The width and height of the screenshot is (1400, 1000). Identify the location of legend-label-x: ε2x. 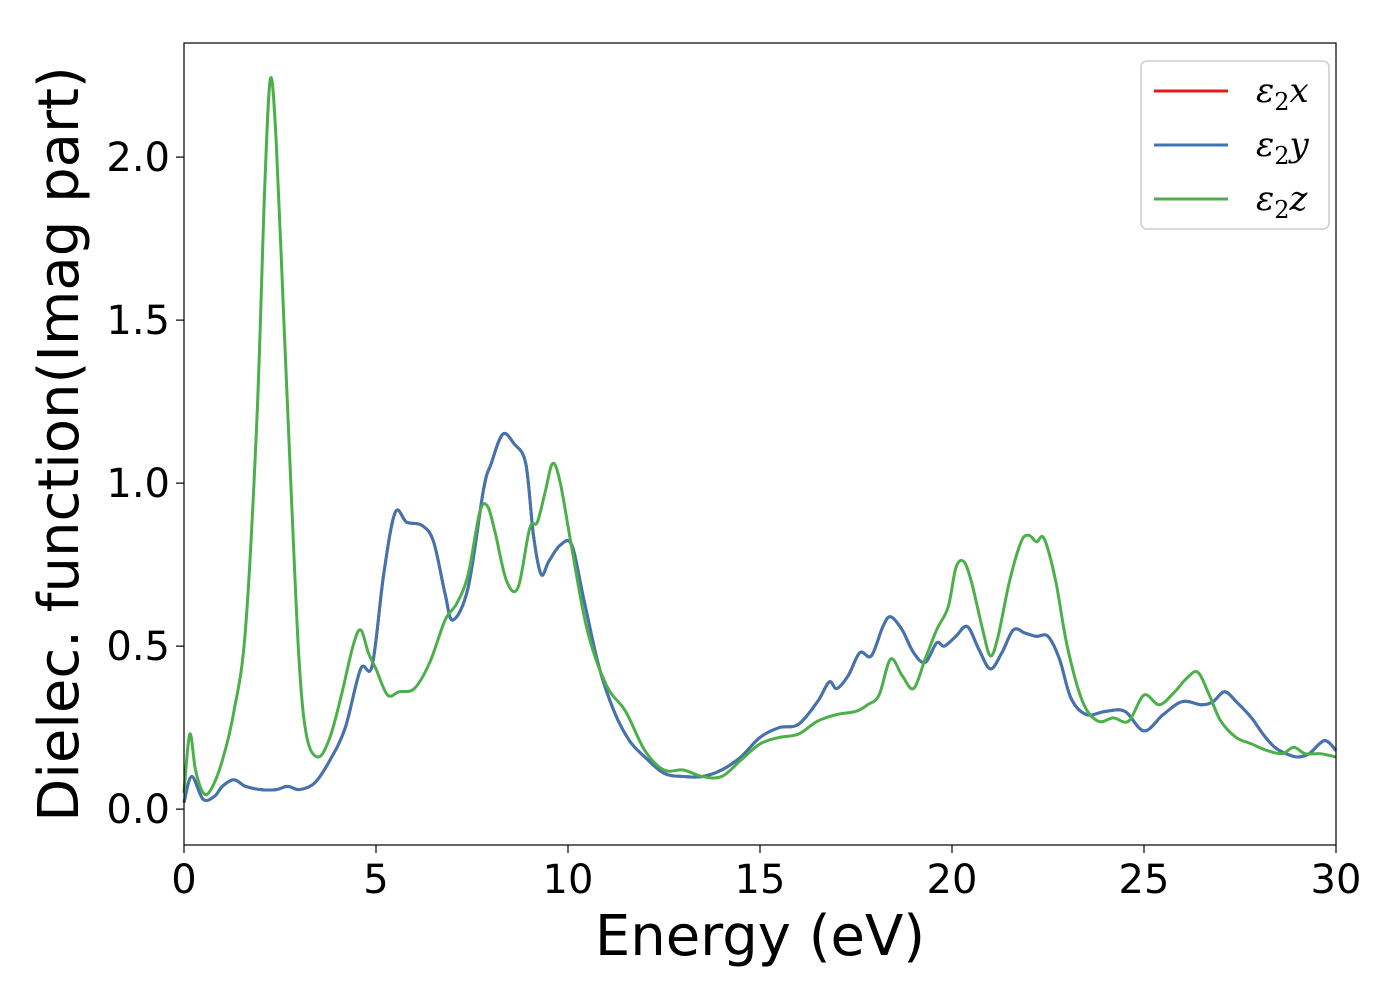
(1282, 93).